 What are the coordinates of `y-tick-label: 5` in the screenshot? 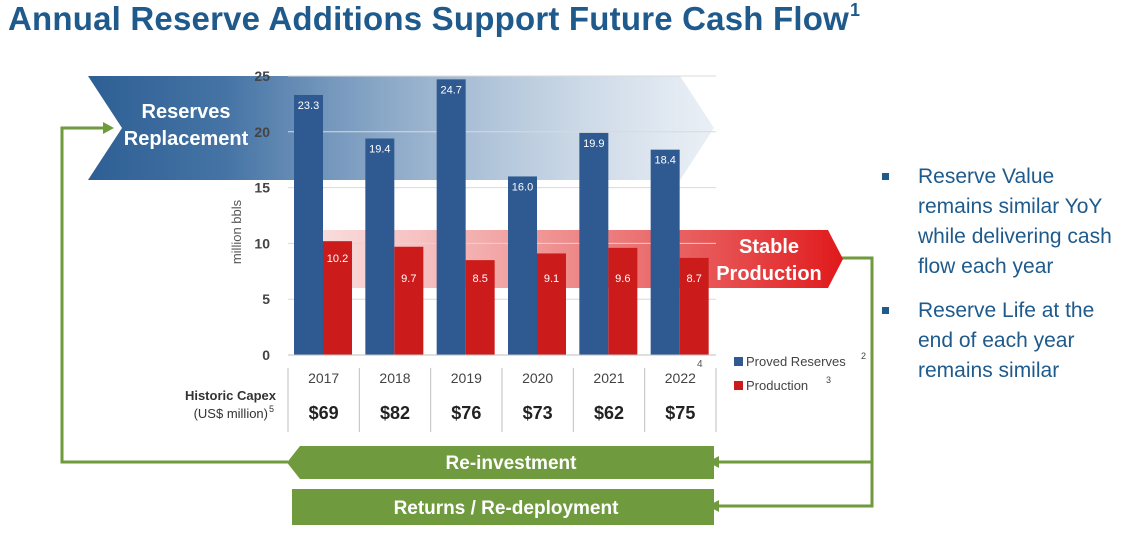 It's located at (266, 299).